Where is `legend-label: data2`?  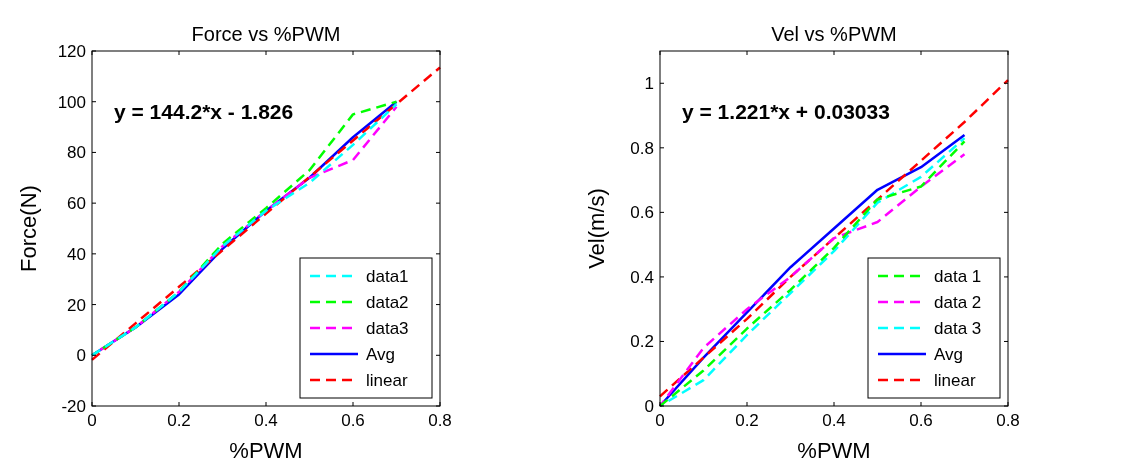
legend-label: data2 is located at coordinates (387, 302).